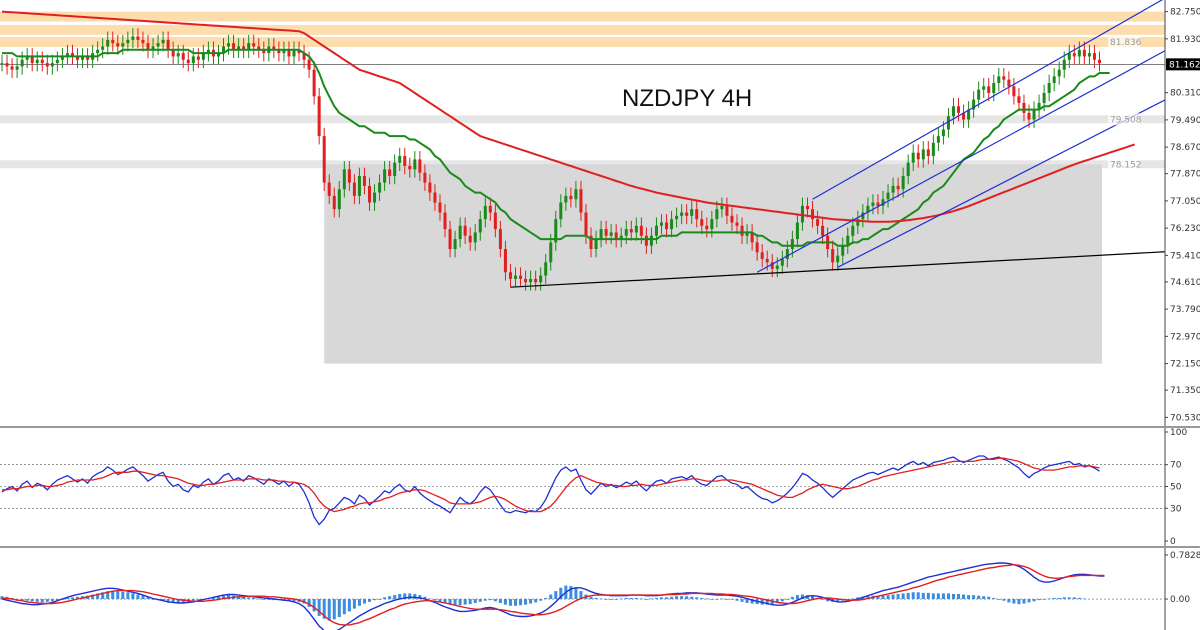  What do you see at coordinates (1124, 119) in the screenshot?
I see `level-label-bg` at bounding box center [1124, 119].